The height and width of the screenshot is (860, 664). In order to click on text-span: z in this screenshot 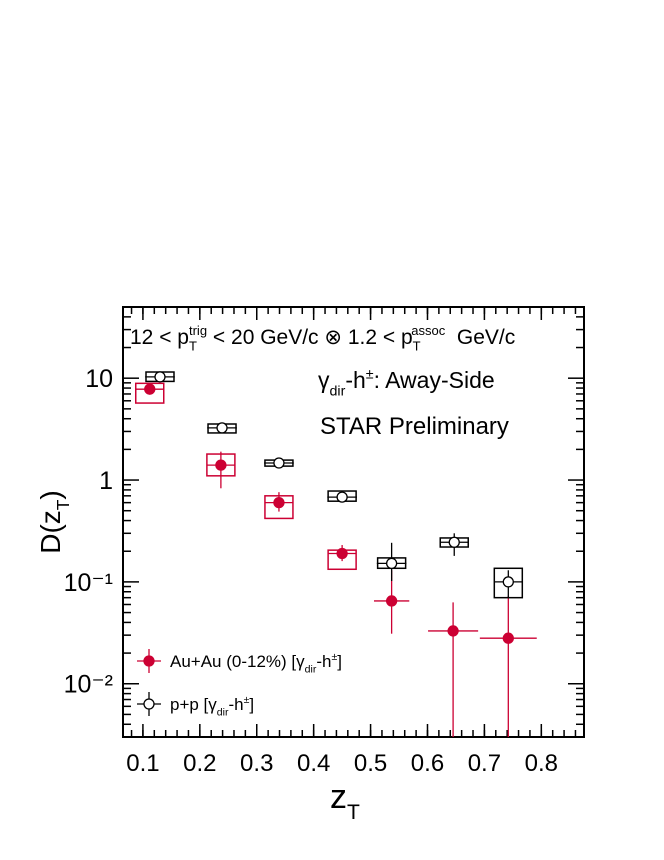, I will do `click(338, 797)`.